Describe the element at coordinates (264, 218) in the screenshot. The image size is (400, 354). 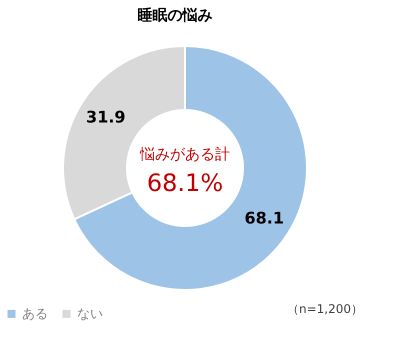
I see `data-label: 68.1` at that location.